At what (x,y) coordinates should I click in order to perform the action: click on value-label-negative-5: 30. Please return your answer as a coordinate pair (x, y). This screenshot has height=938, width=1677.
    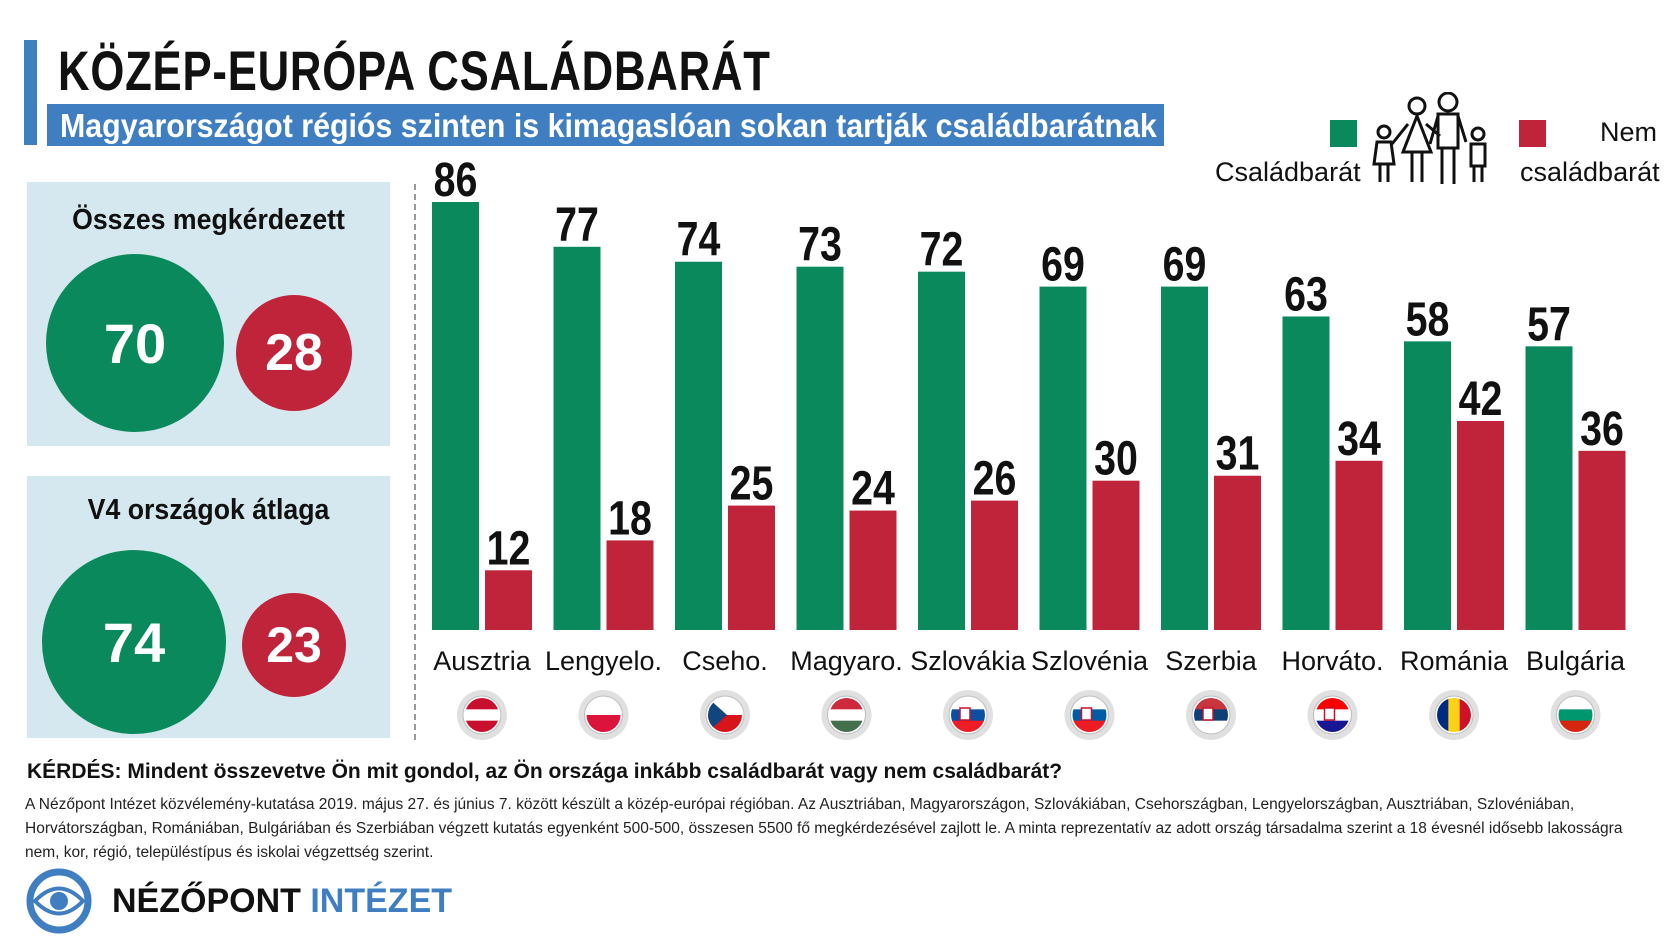
    Looking at the image, I should click on (1116, 459).